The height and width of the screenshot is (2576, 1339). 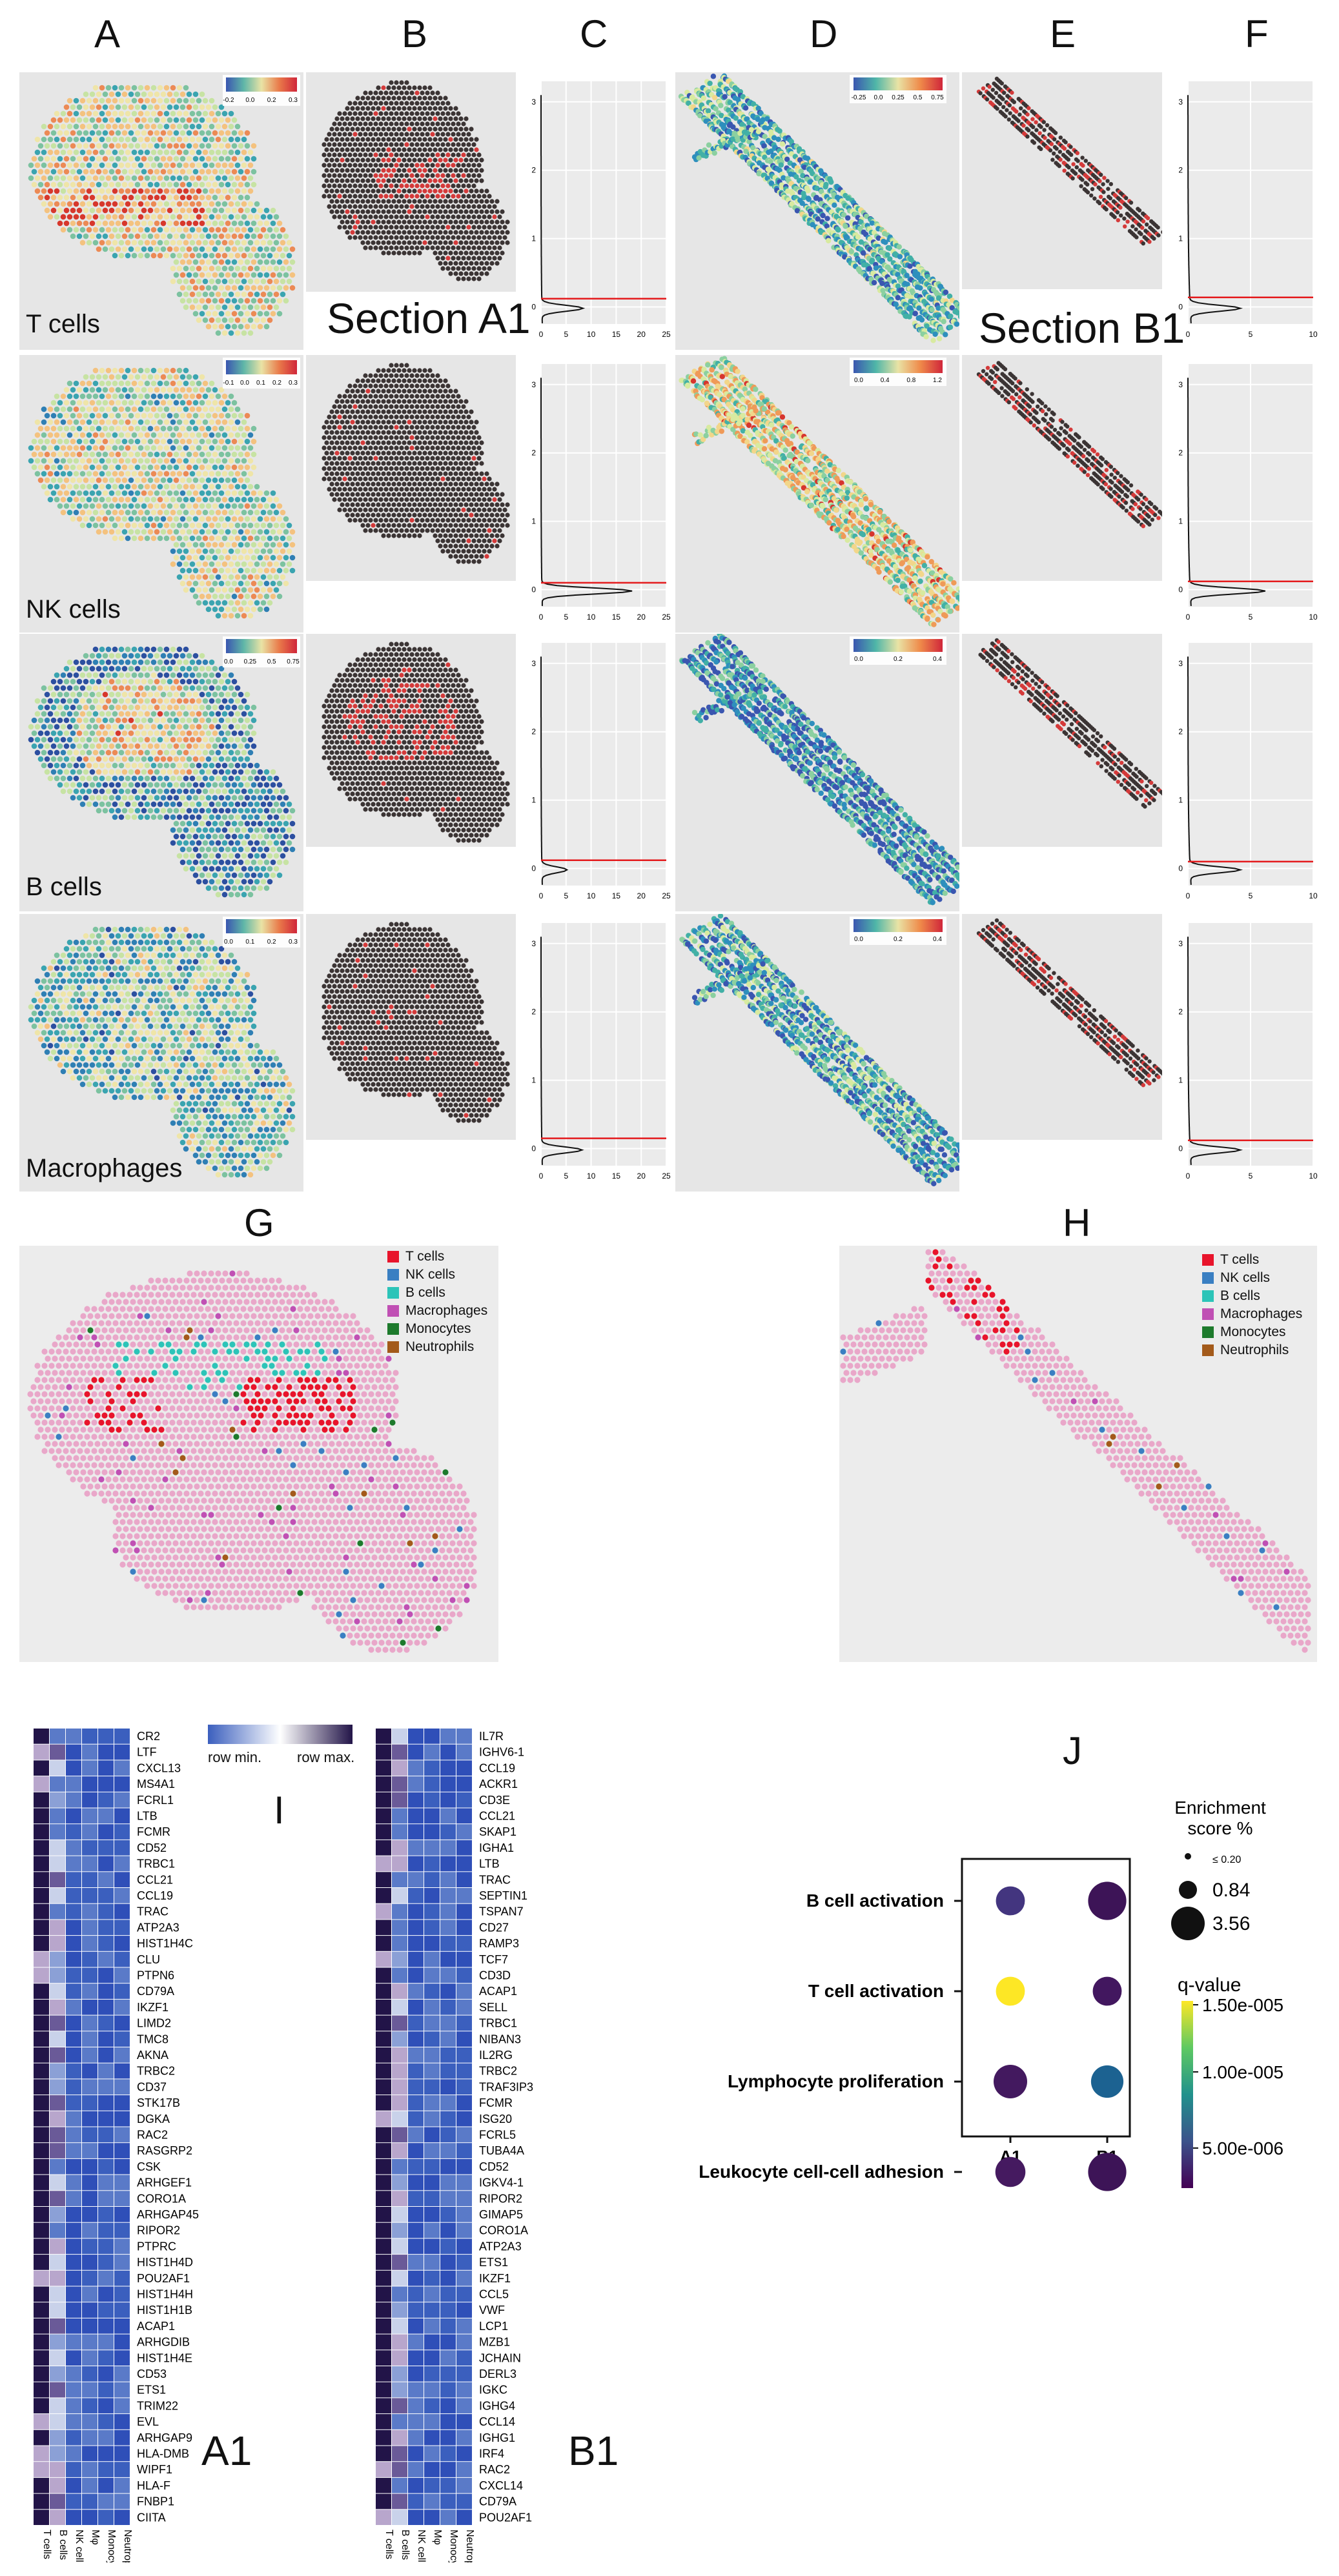 What do you see at coordinates (245, 383) in the screenshot?
I see `colorbar-tick: 0.0` at bounding box center [245, 383].